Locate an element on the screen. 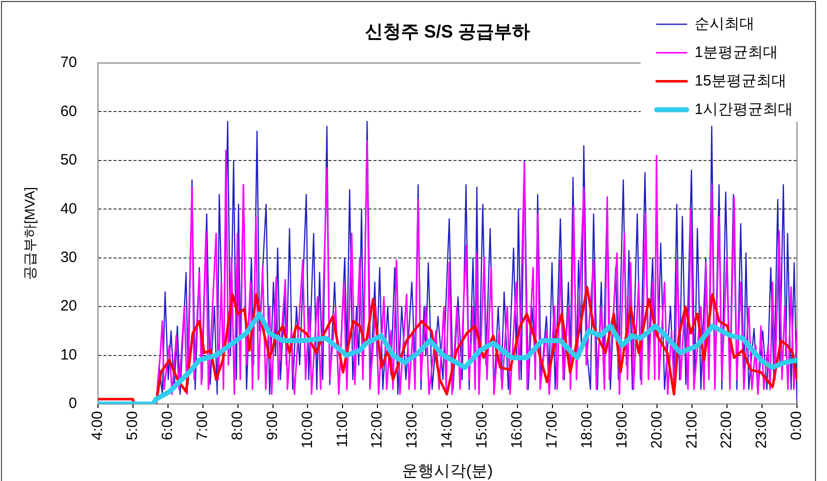 This screenshot has height=481, width=827. x-tick-label: 4:00 is located at coordinates (97, 425).